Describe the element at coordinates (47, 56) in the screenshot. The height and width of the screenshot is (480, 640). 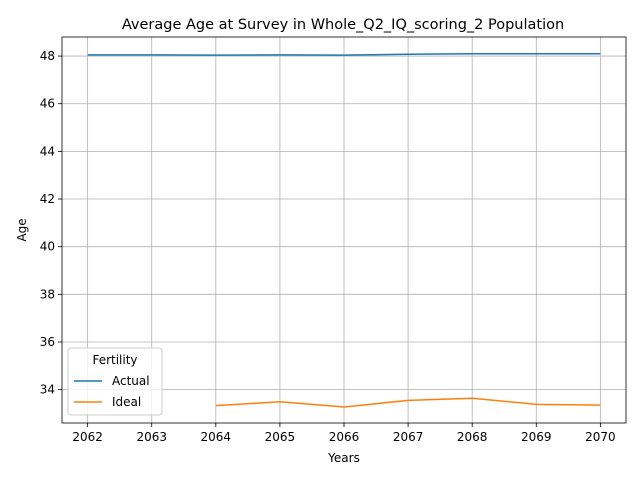
I see `y-tick-label: 48` at that location.